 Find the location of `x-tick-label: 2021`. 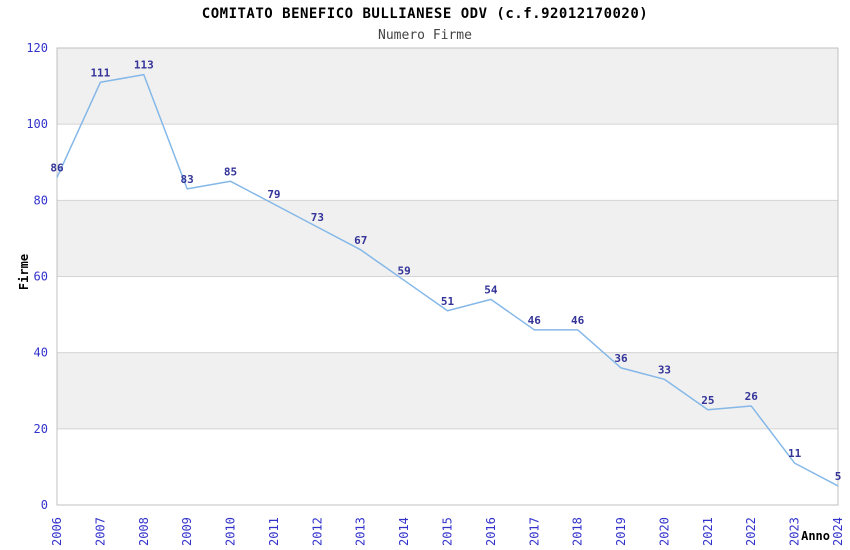

x-tick-label: 2021 is located at coordinates (708, 531).